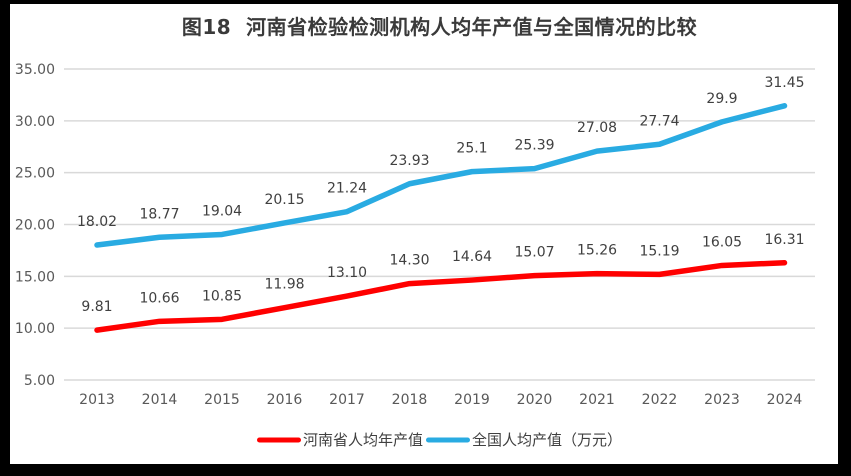 This screenshot has width=851, height=476. I want to click on data-label: 25.39, so click(534, 146).